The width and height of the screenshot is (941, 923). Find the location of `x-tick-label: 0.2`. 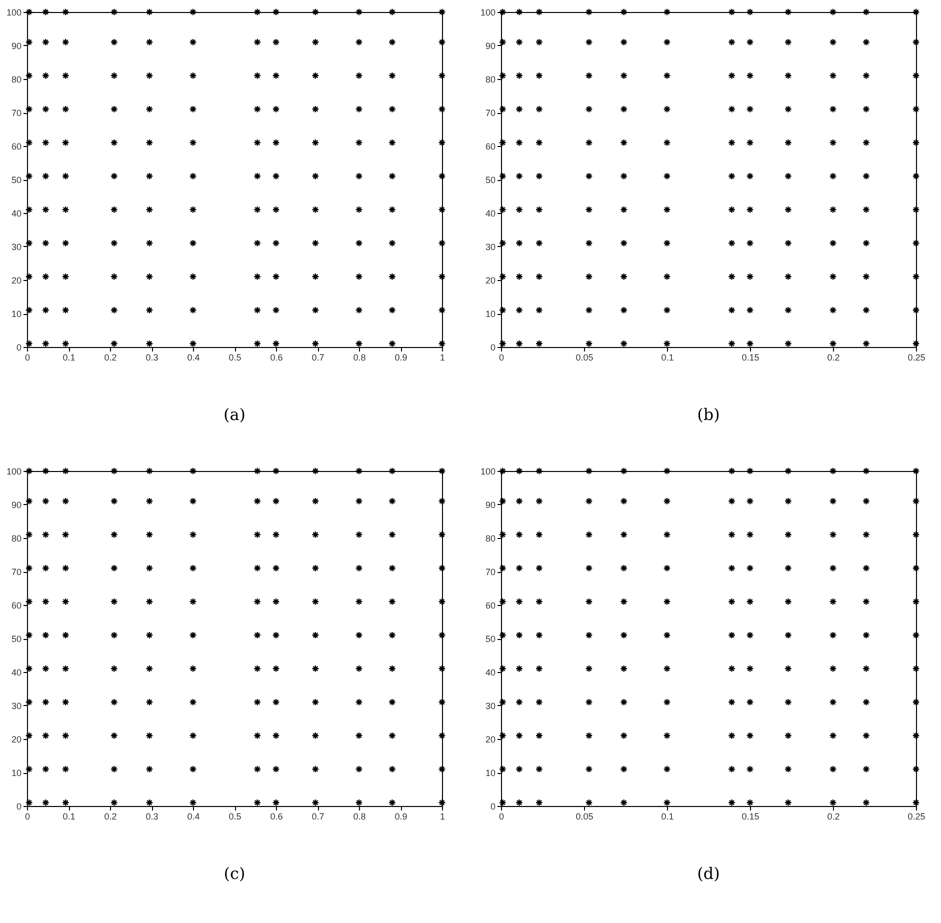

x-tick-label: 0.2 is located at coordinates (110, 357).